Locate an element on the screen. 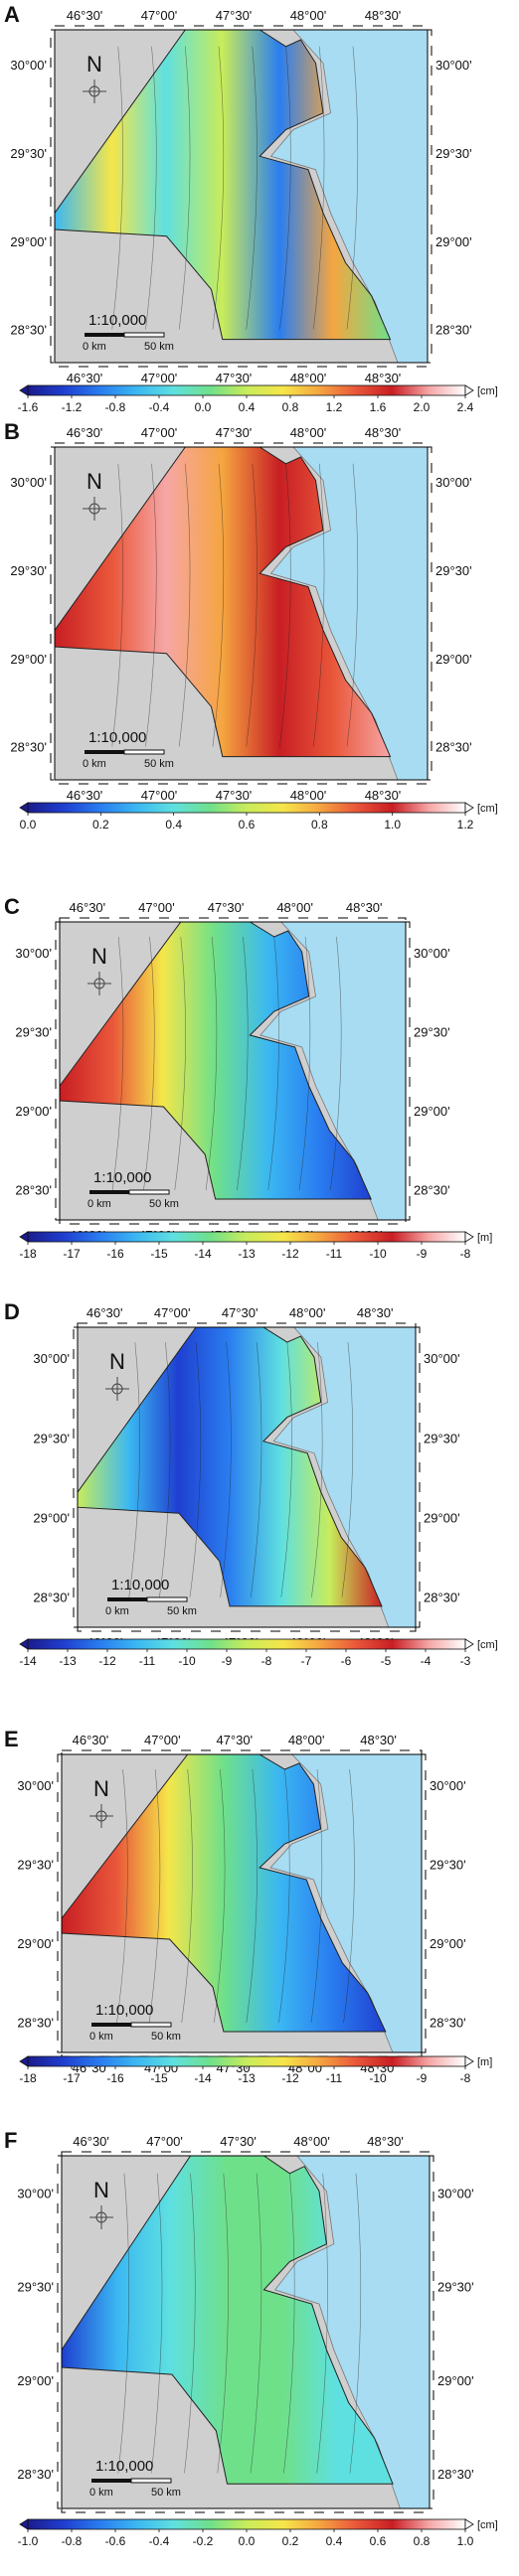 Image resolution: width=519 pixels, height=2576 pixels. lon-label-bottom: 46°30' is located at coordinates (85, 795).